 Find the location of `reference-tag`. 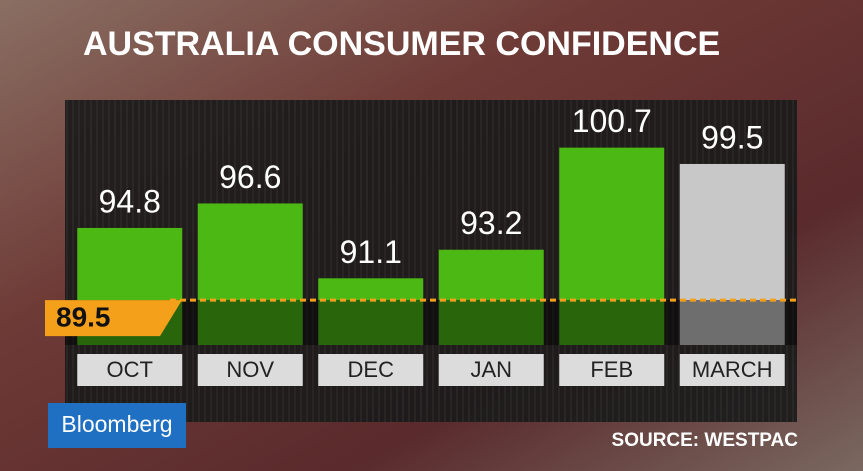

reference-tag is located at coordinates (113, 318).